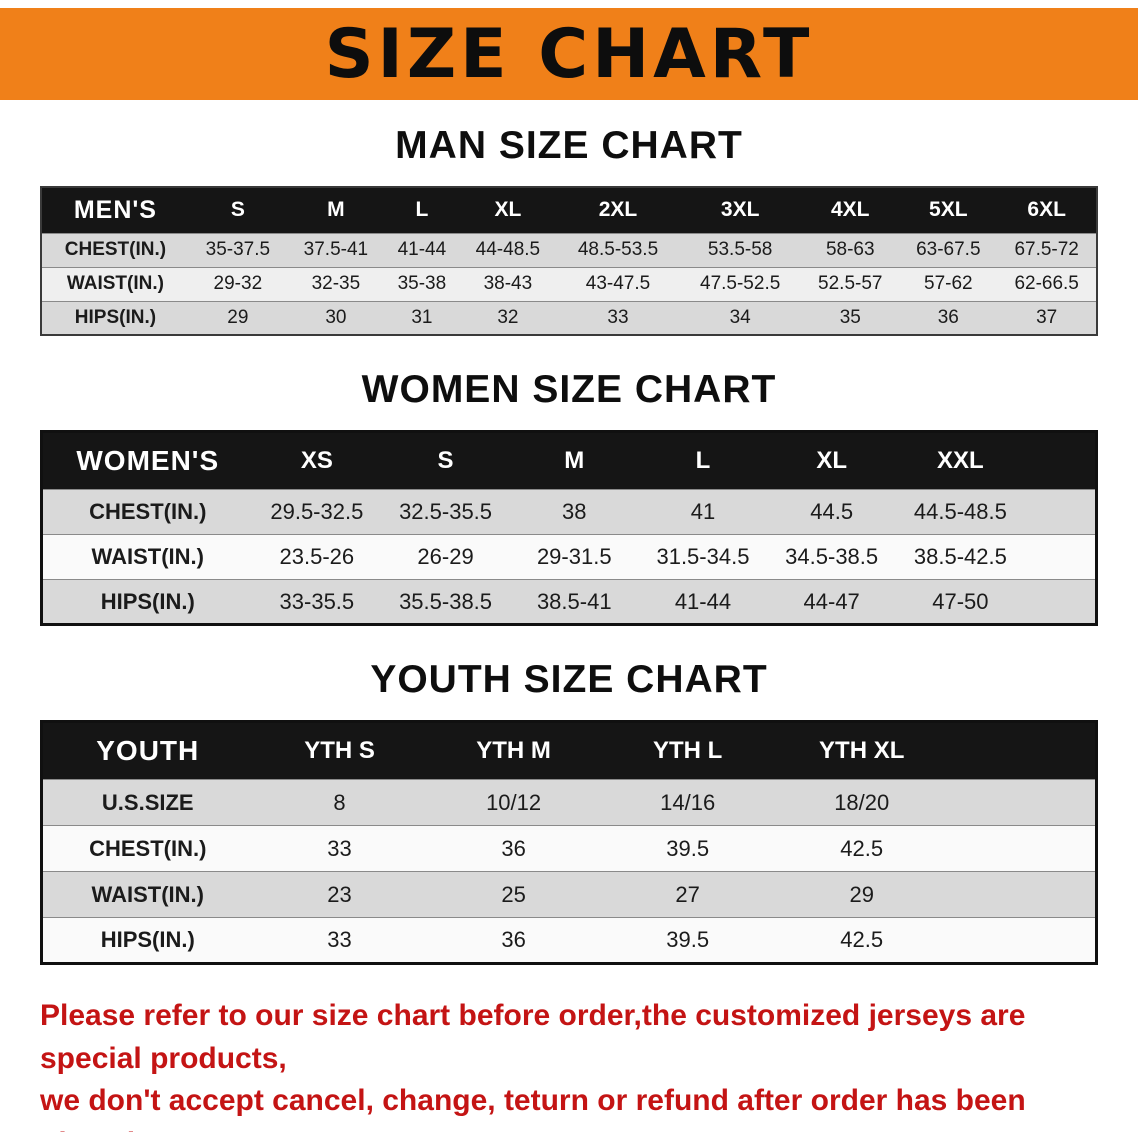 The image size is (1138, 1132). What do you see at coordinates (335, 249) in the screenshot?
I see `cell-value: 37.5-41` at bounding box center [335, 249].